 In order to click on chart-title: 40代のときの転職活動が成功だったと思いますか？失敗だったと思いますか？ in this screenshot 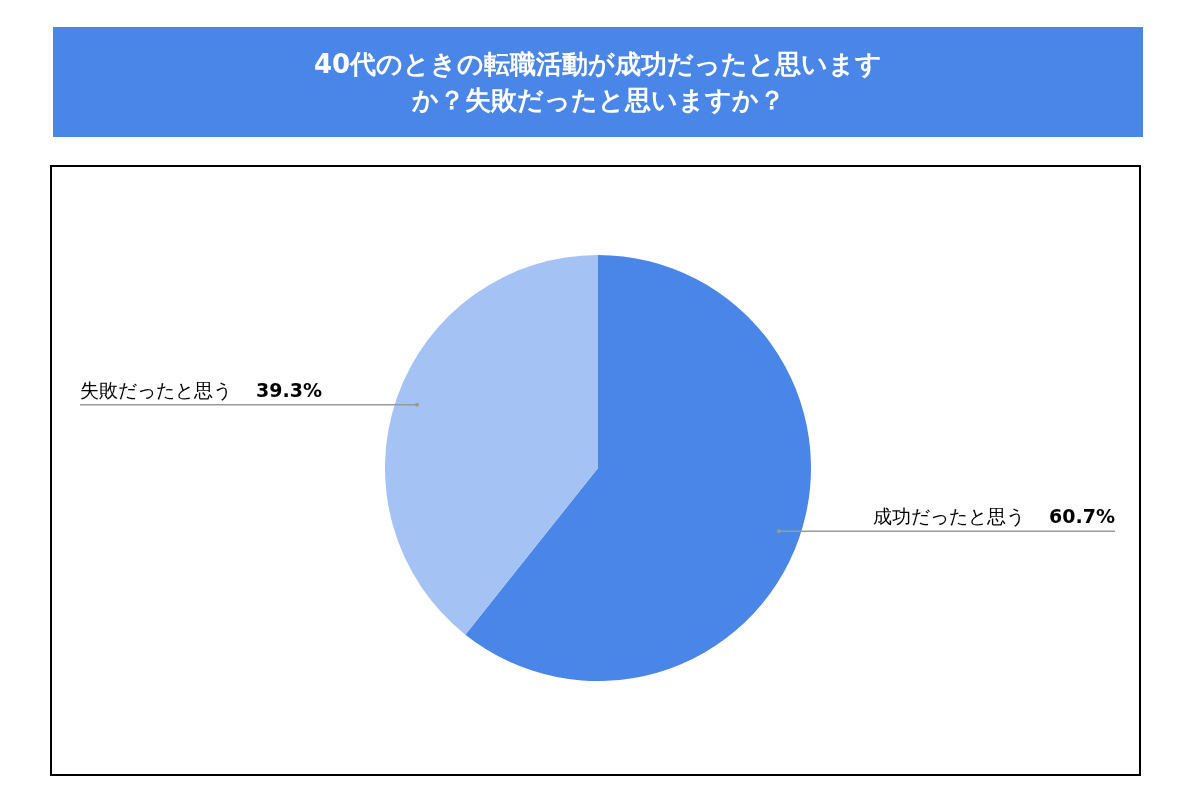, I will do `click(598, 82)`.